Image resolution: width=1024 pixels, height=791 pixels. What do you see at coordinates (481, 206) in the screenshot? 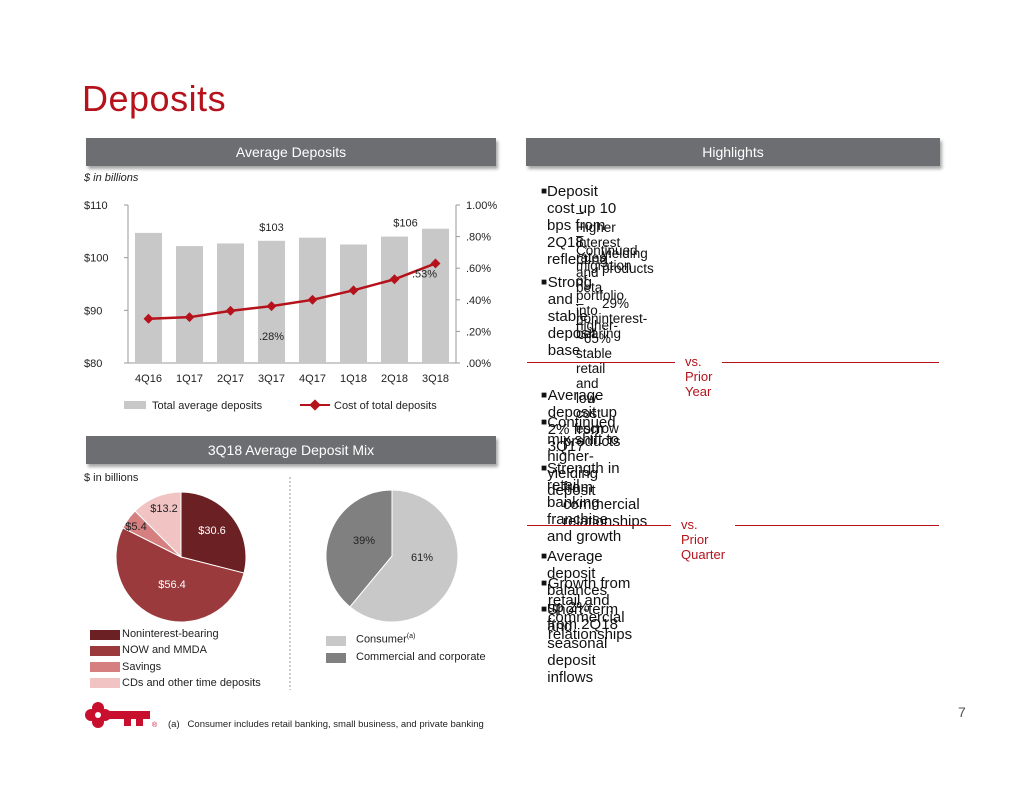
I see `y2-tick-label: 1.00%` at bounding box center [481, 206].